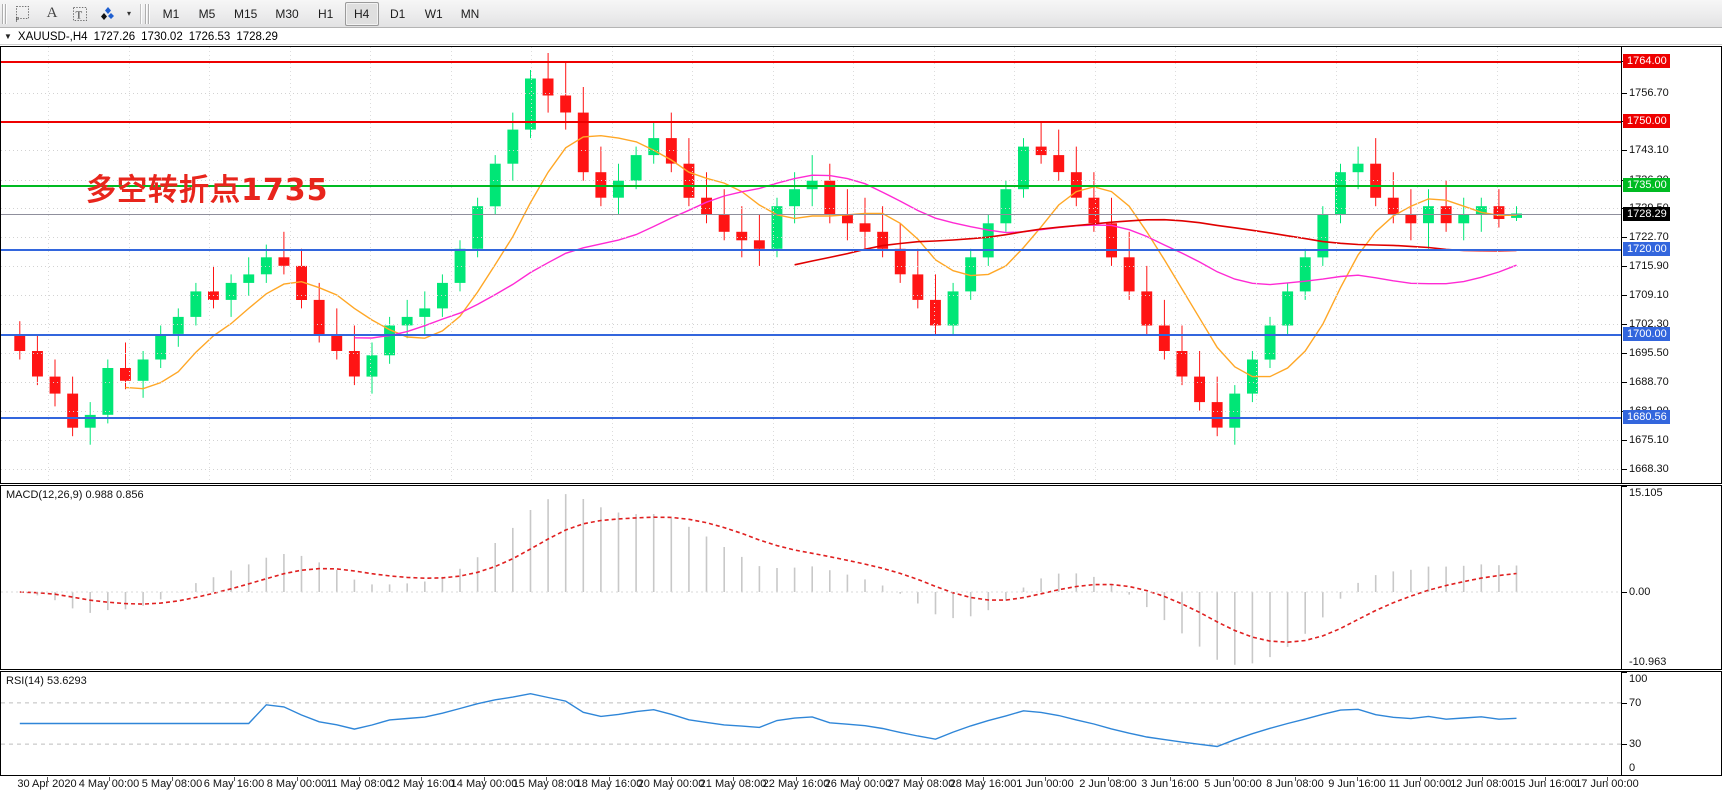 Image resolution: width=1722 pixels, height=795 pixels. What do you see at coordinates (114, 36) in the screenshot?
I see `ohlc-open: 1727.26` at bounding box center [114, 36].